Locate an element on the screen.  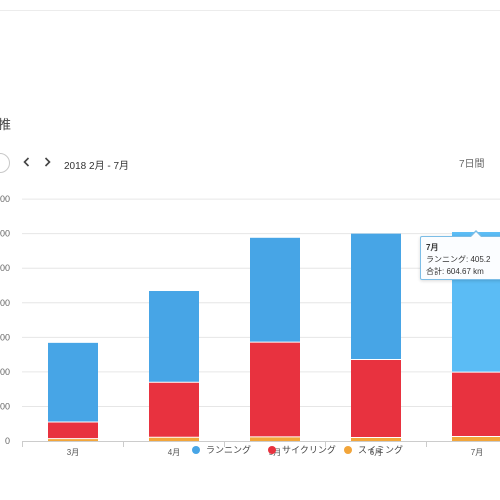
tooltip-total-value: 合計: 604.67 km is located at coordinates (455, 271).